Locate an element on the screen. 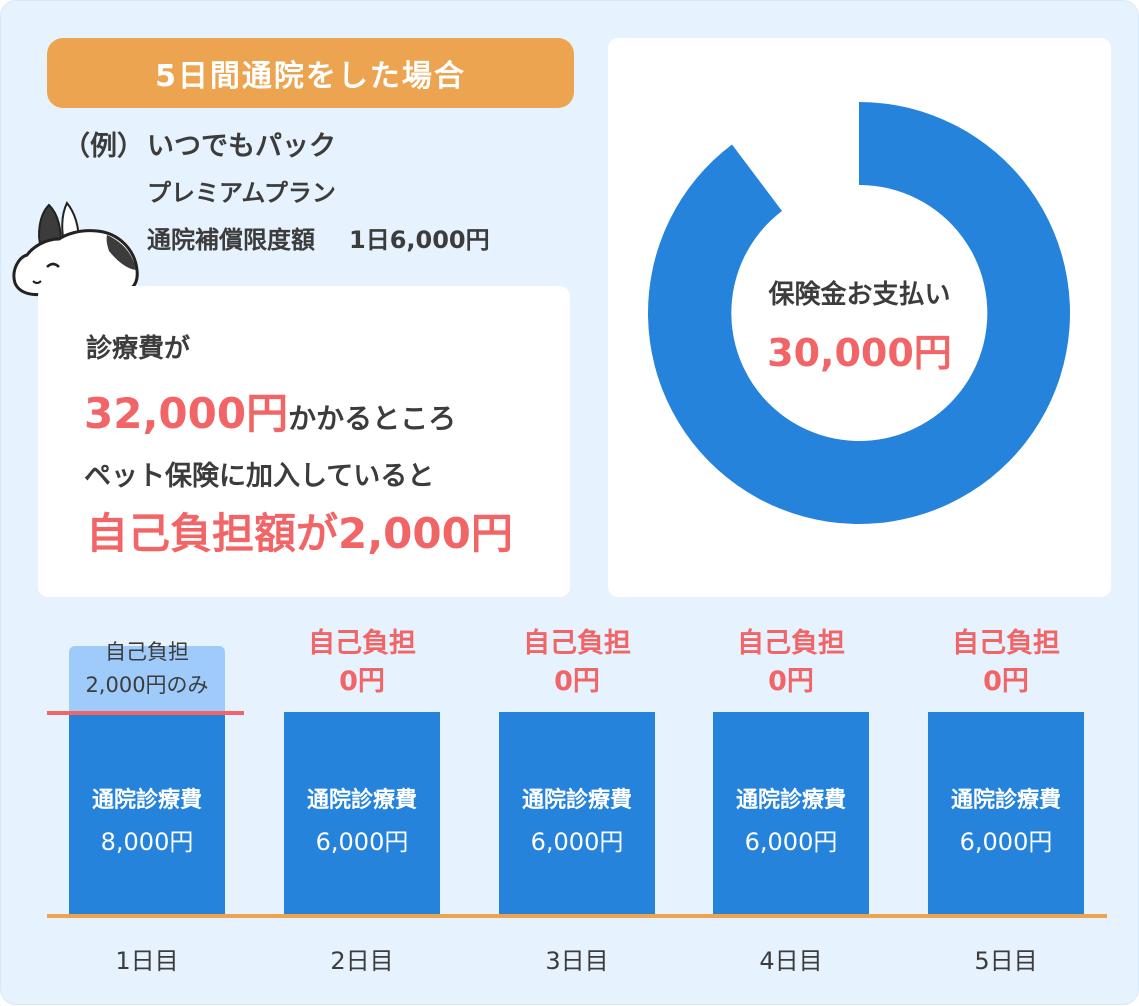 The width and height of the screenshot is (1139, 1006). summary-cost-line: 32,000円かかるところ is located at coordinates (270, 410).